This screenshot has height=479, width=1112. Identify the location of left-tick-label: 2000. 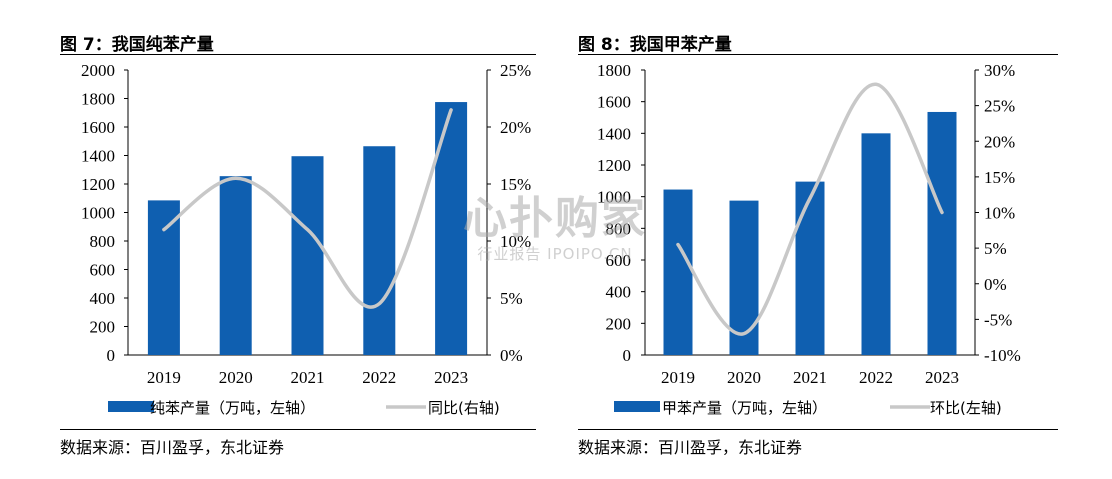
(98, 70).